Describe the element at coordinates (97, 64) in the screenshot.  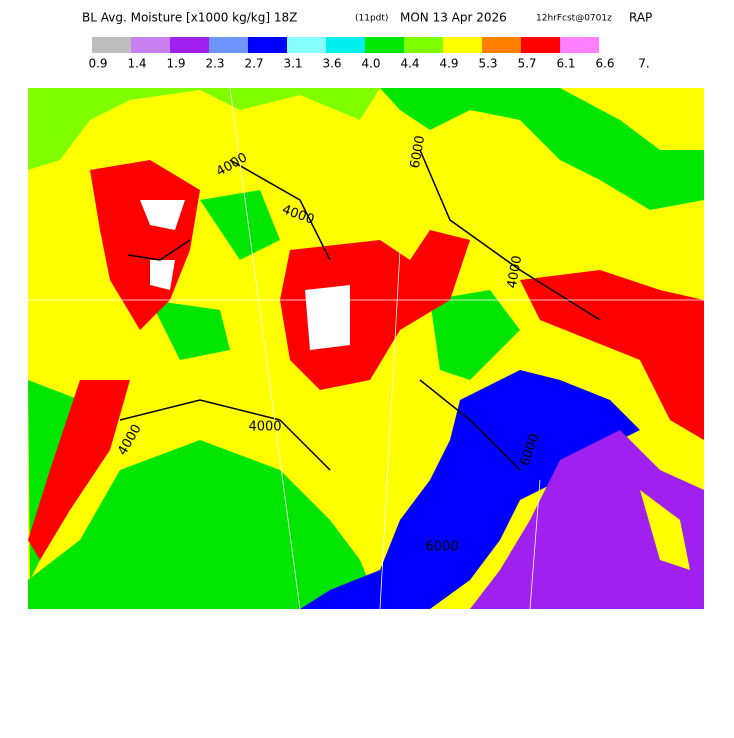
I see `colorbar-label: 0.9` at that location.